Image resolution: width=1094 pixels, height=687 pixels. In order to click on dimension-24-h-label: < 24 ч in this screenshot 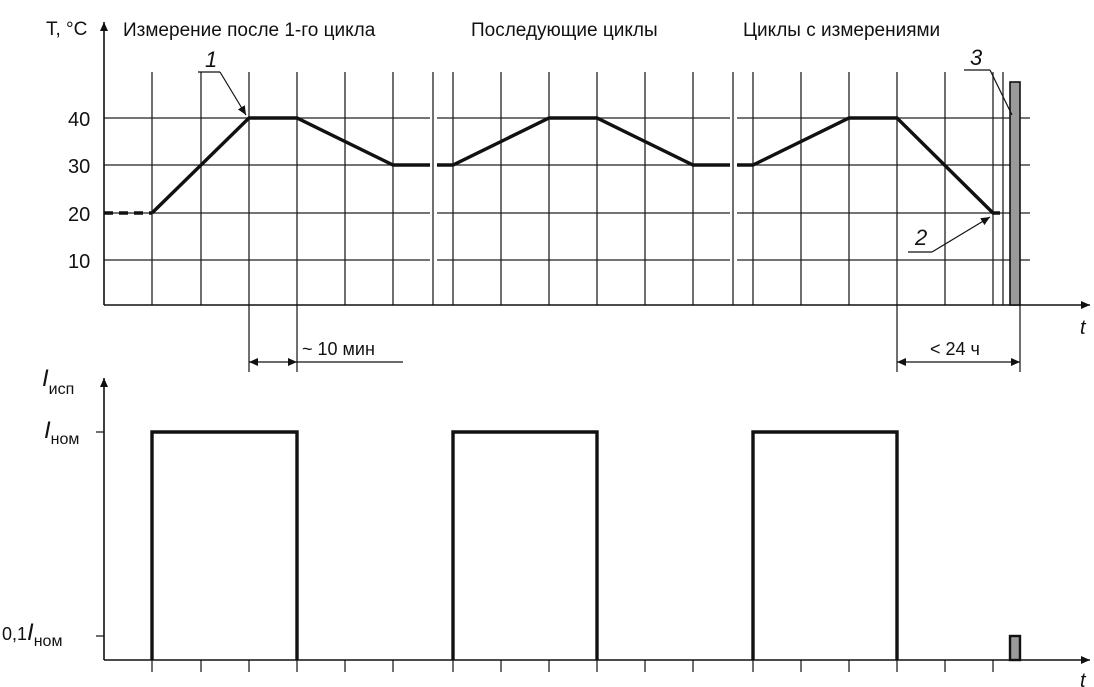, I will do `click(955, 349)`.